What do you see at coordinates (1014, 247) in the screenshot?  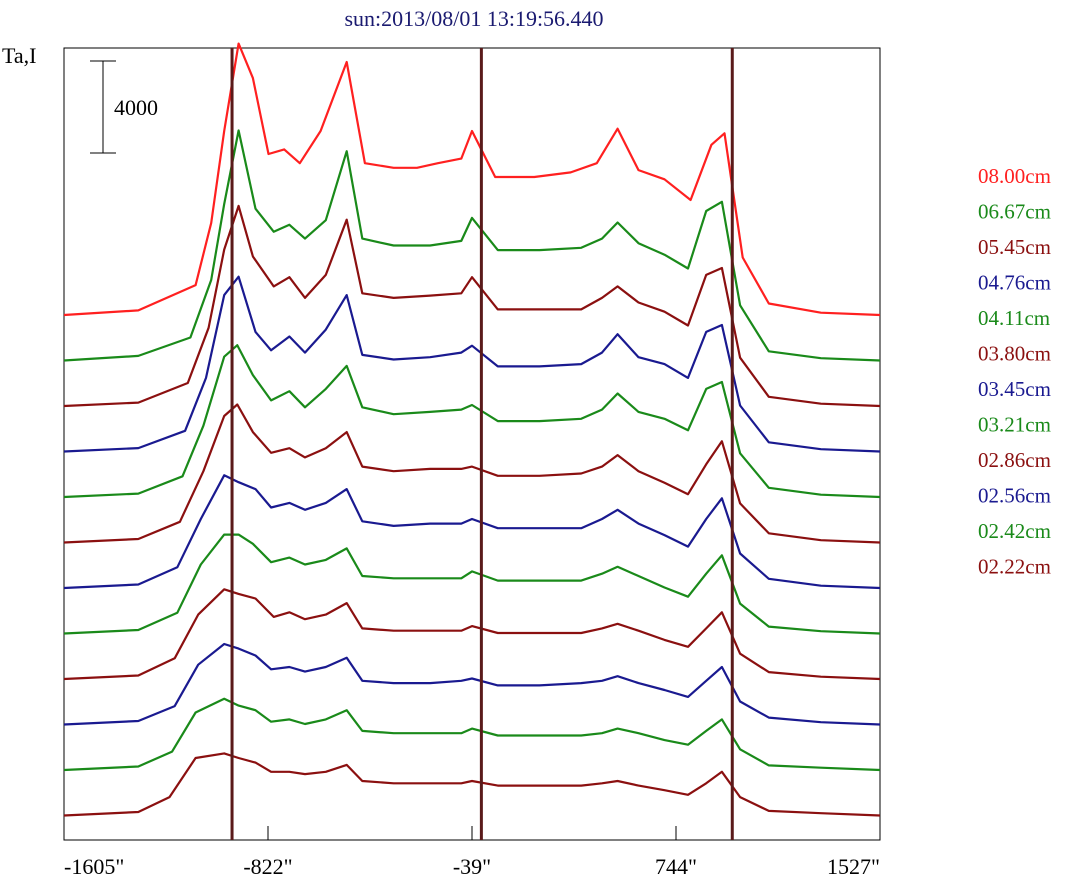 I see `legend-item: 05.45cm` at bounding box center [1014, 247].